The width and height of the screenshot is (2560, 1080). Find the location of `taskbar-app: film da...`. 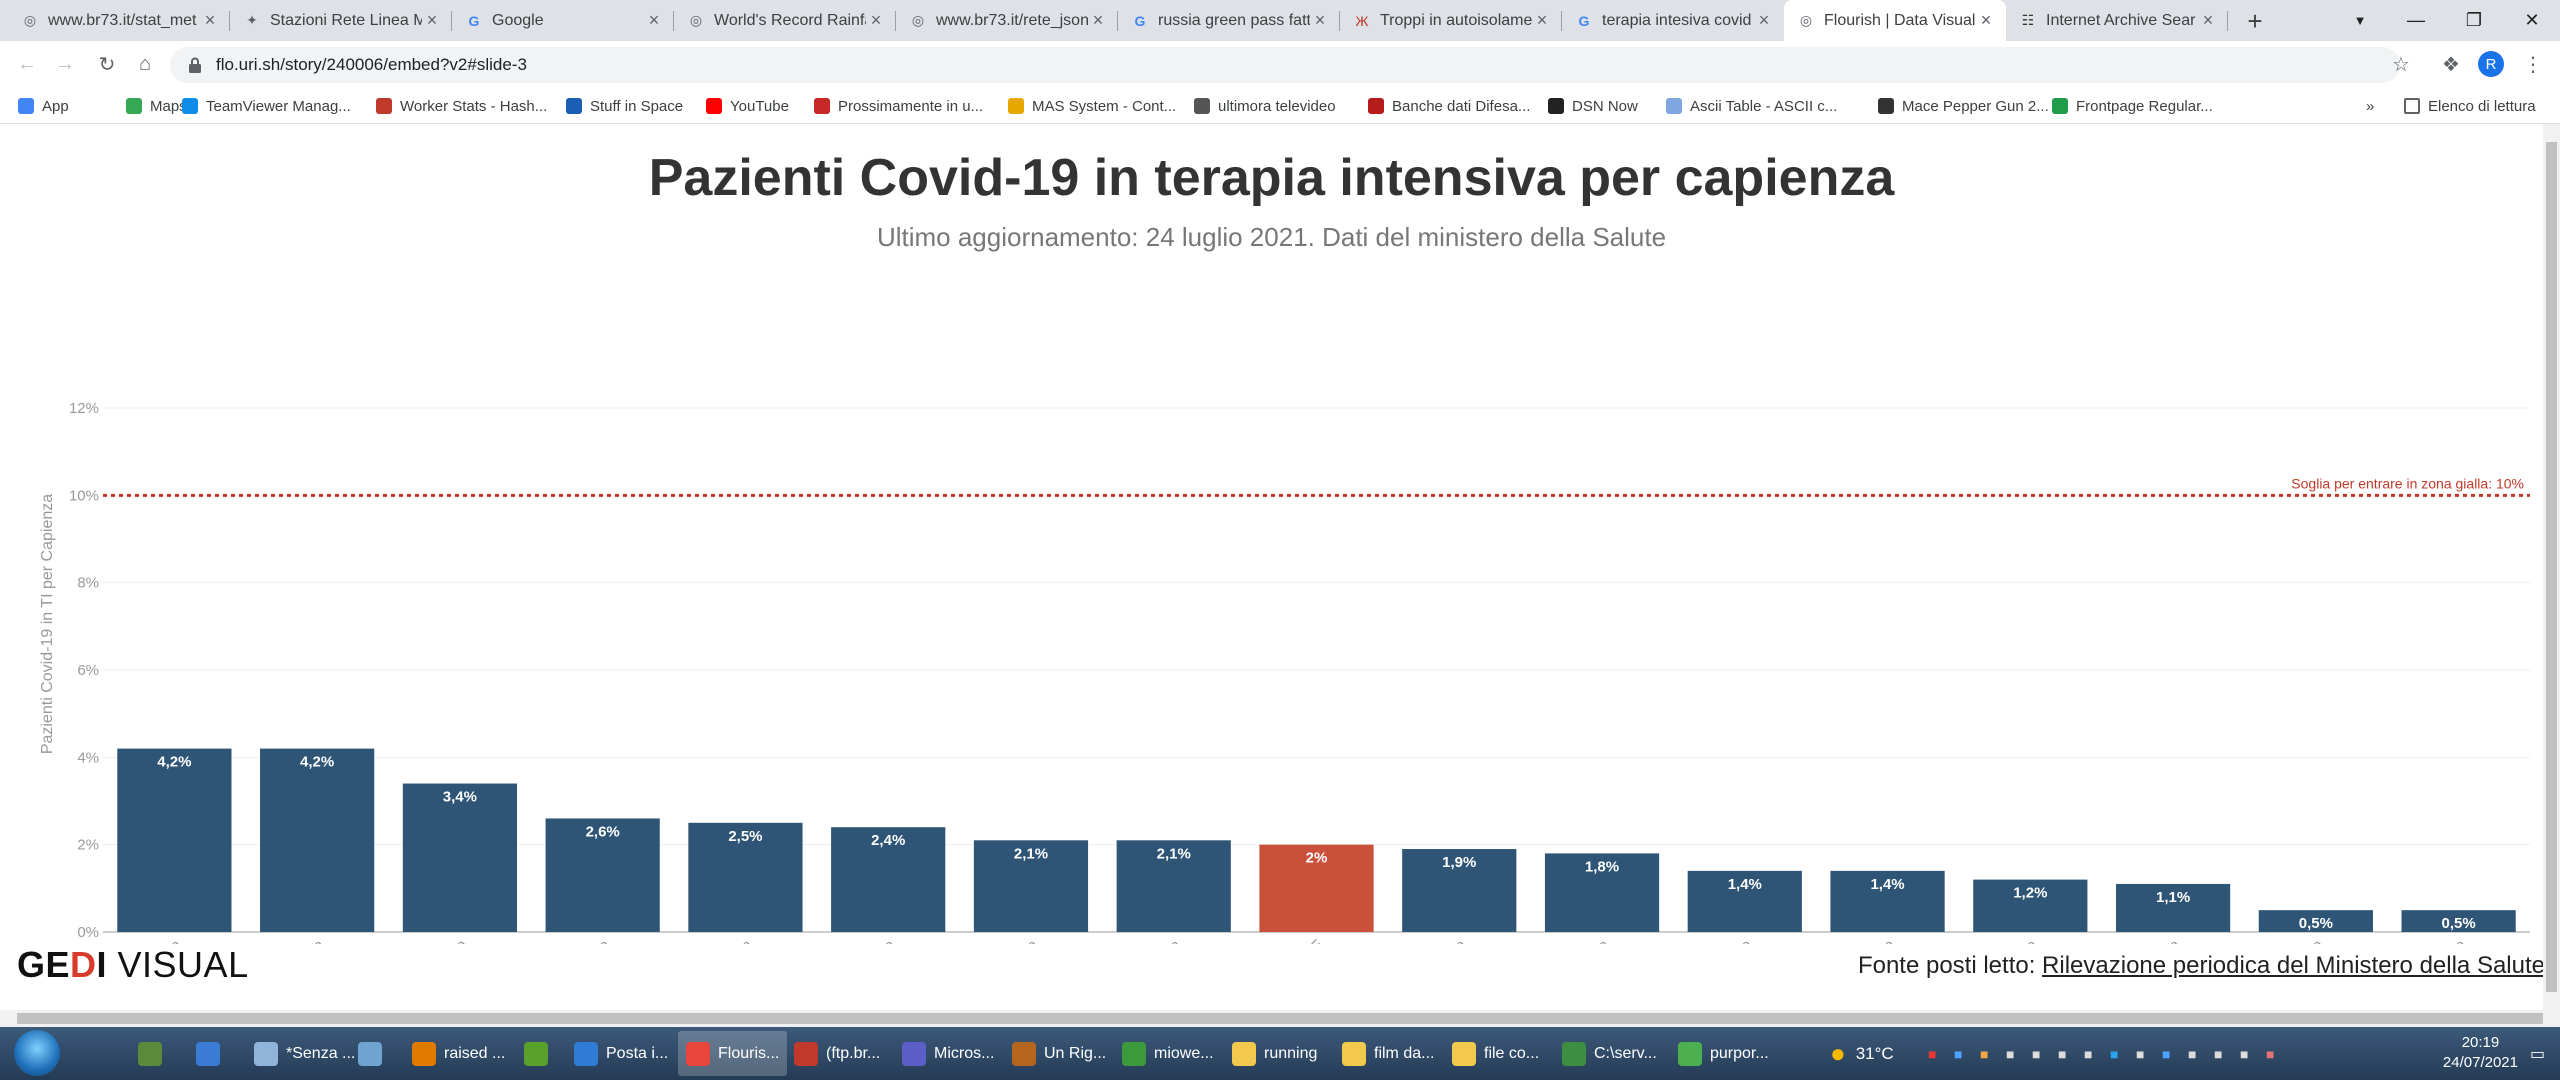

taskbar-app: film da... is located at coordinates (1388, 1053).